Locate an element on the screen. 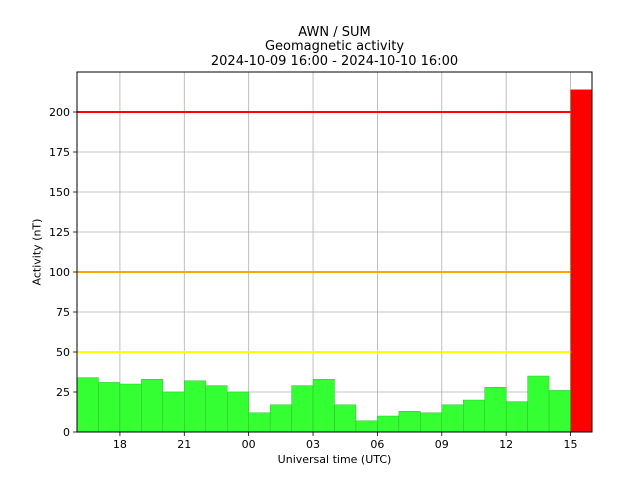 The width and height of the screenshot is (640, 480). x-tick-label: 21 is located at coordinates (184, 444).